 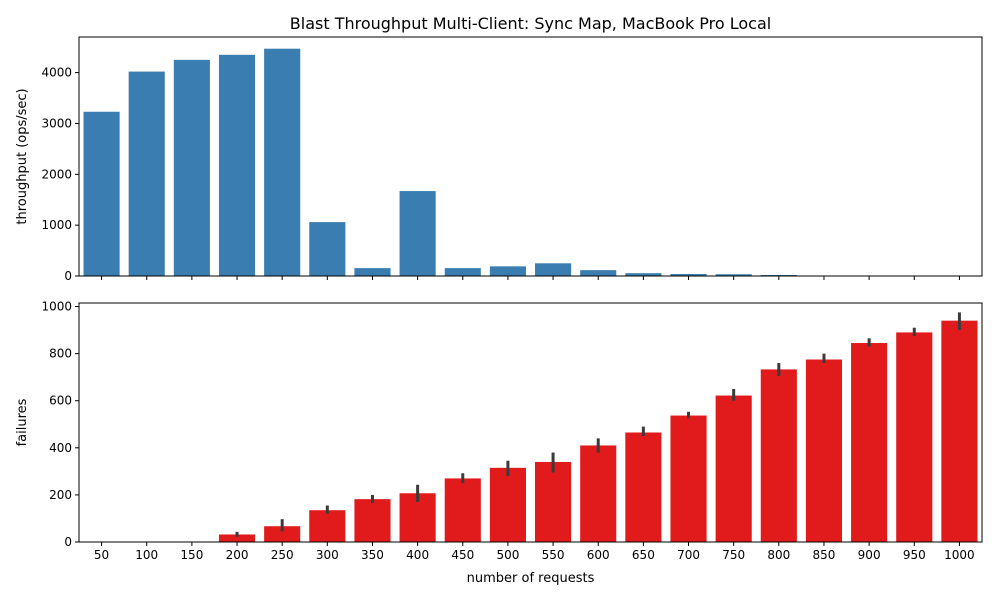 I want to click on x-tick-label: 500, so click(x=507, y=555).